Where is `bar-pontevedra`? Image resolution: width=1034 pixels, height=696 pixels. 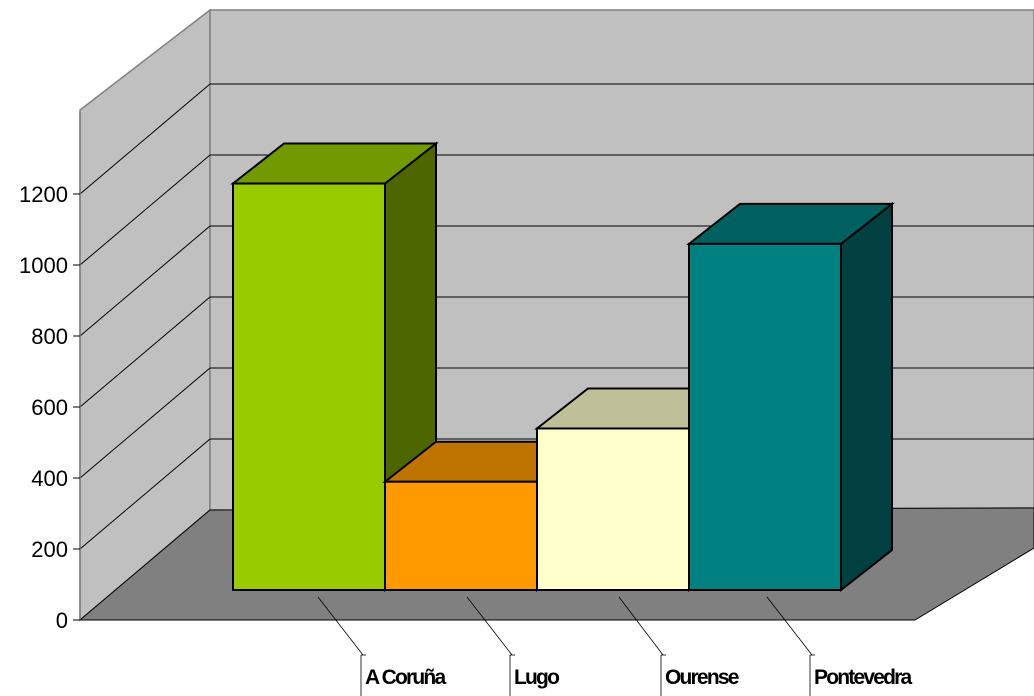 bar-pontevedra is located at coordinates (790, 397).